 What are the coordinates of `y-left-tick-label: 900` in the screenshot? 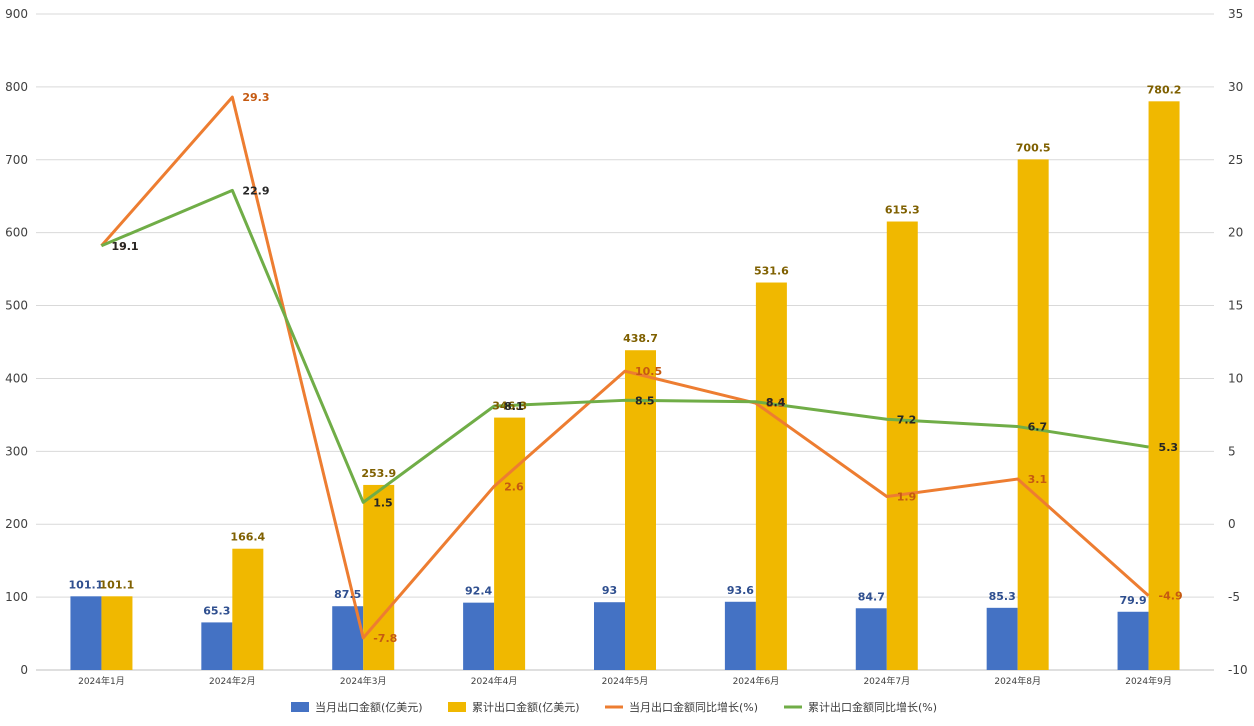 It's located at (16, 14).